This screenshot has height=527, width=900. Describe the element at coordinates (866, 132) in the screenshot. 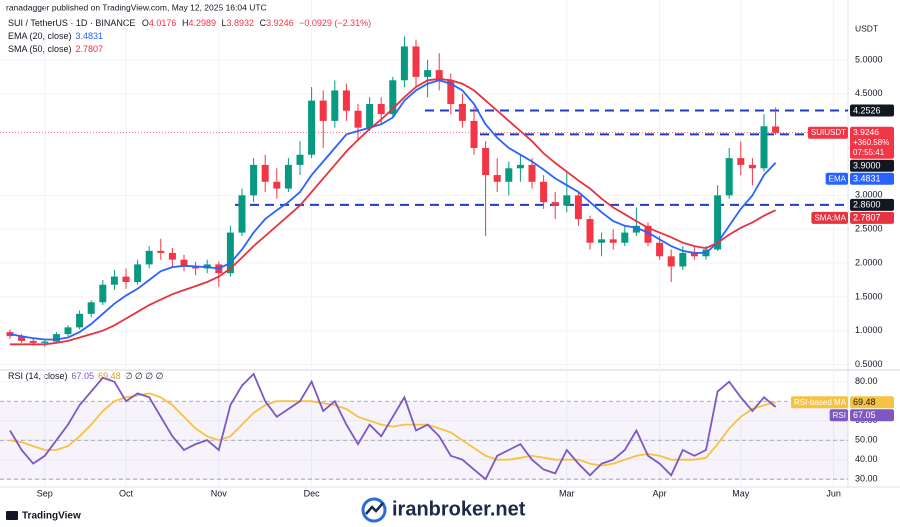

I see `price-tag-value: 3.9246` at that location.